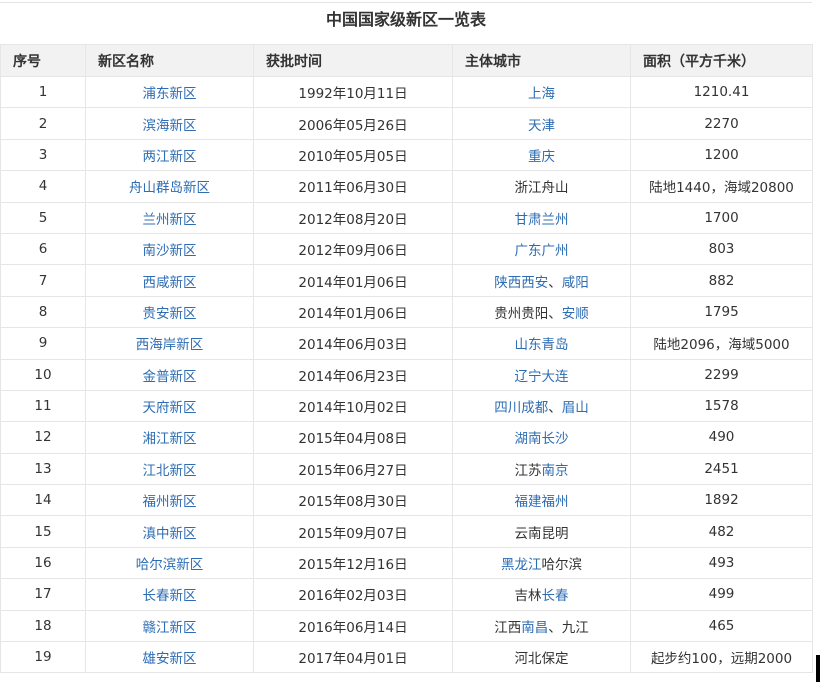 This screenshot has width=822, height=682. What do you see at coordinates (541, 125) in the screenshot?
I see `city-link: 天津` at bounding box center [541, 125].